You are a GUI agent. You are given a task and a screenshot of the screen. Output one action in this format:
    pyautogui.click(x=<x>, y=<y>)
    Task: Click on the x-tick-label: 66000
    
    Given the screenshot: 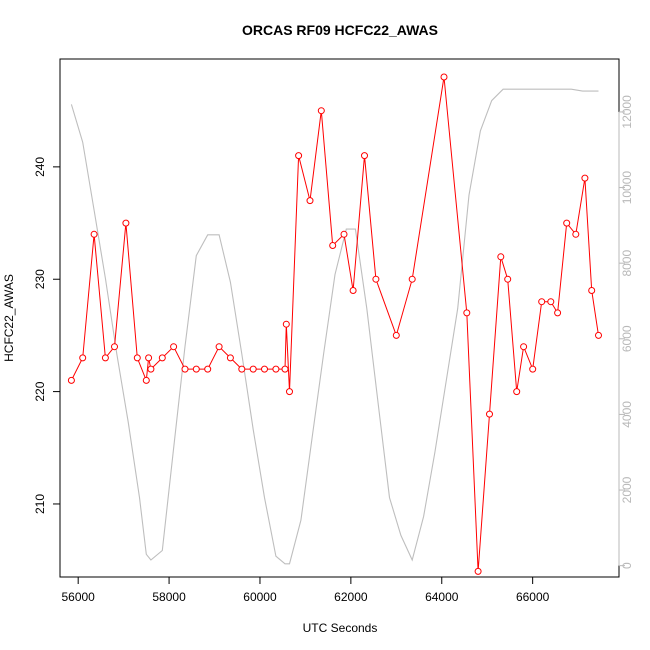 What is the action you would take?
    pyautogui.click(x=533, y=597)
    